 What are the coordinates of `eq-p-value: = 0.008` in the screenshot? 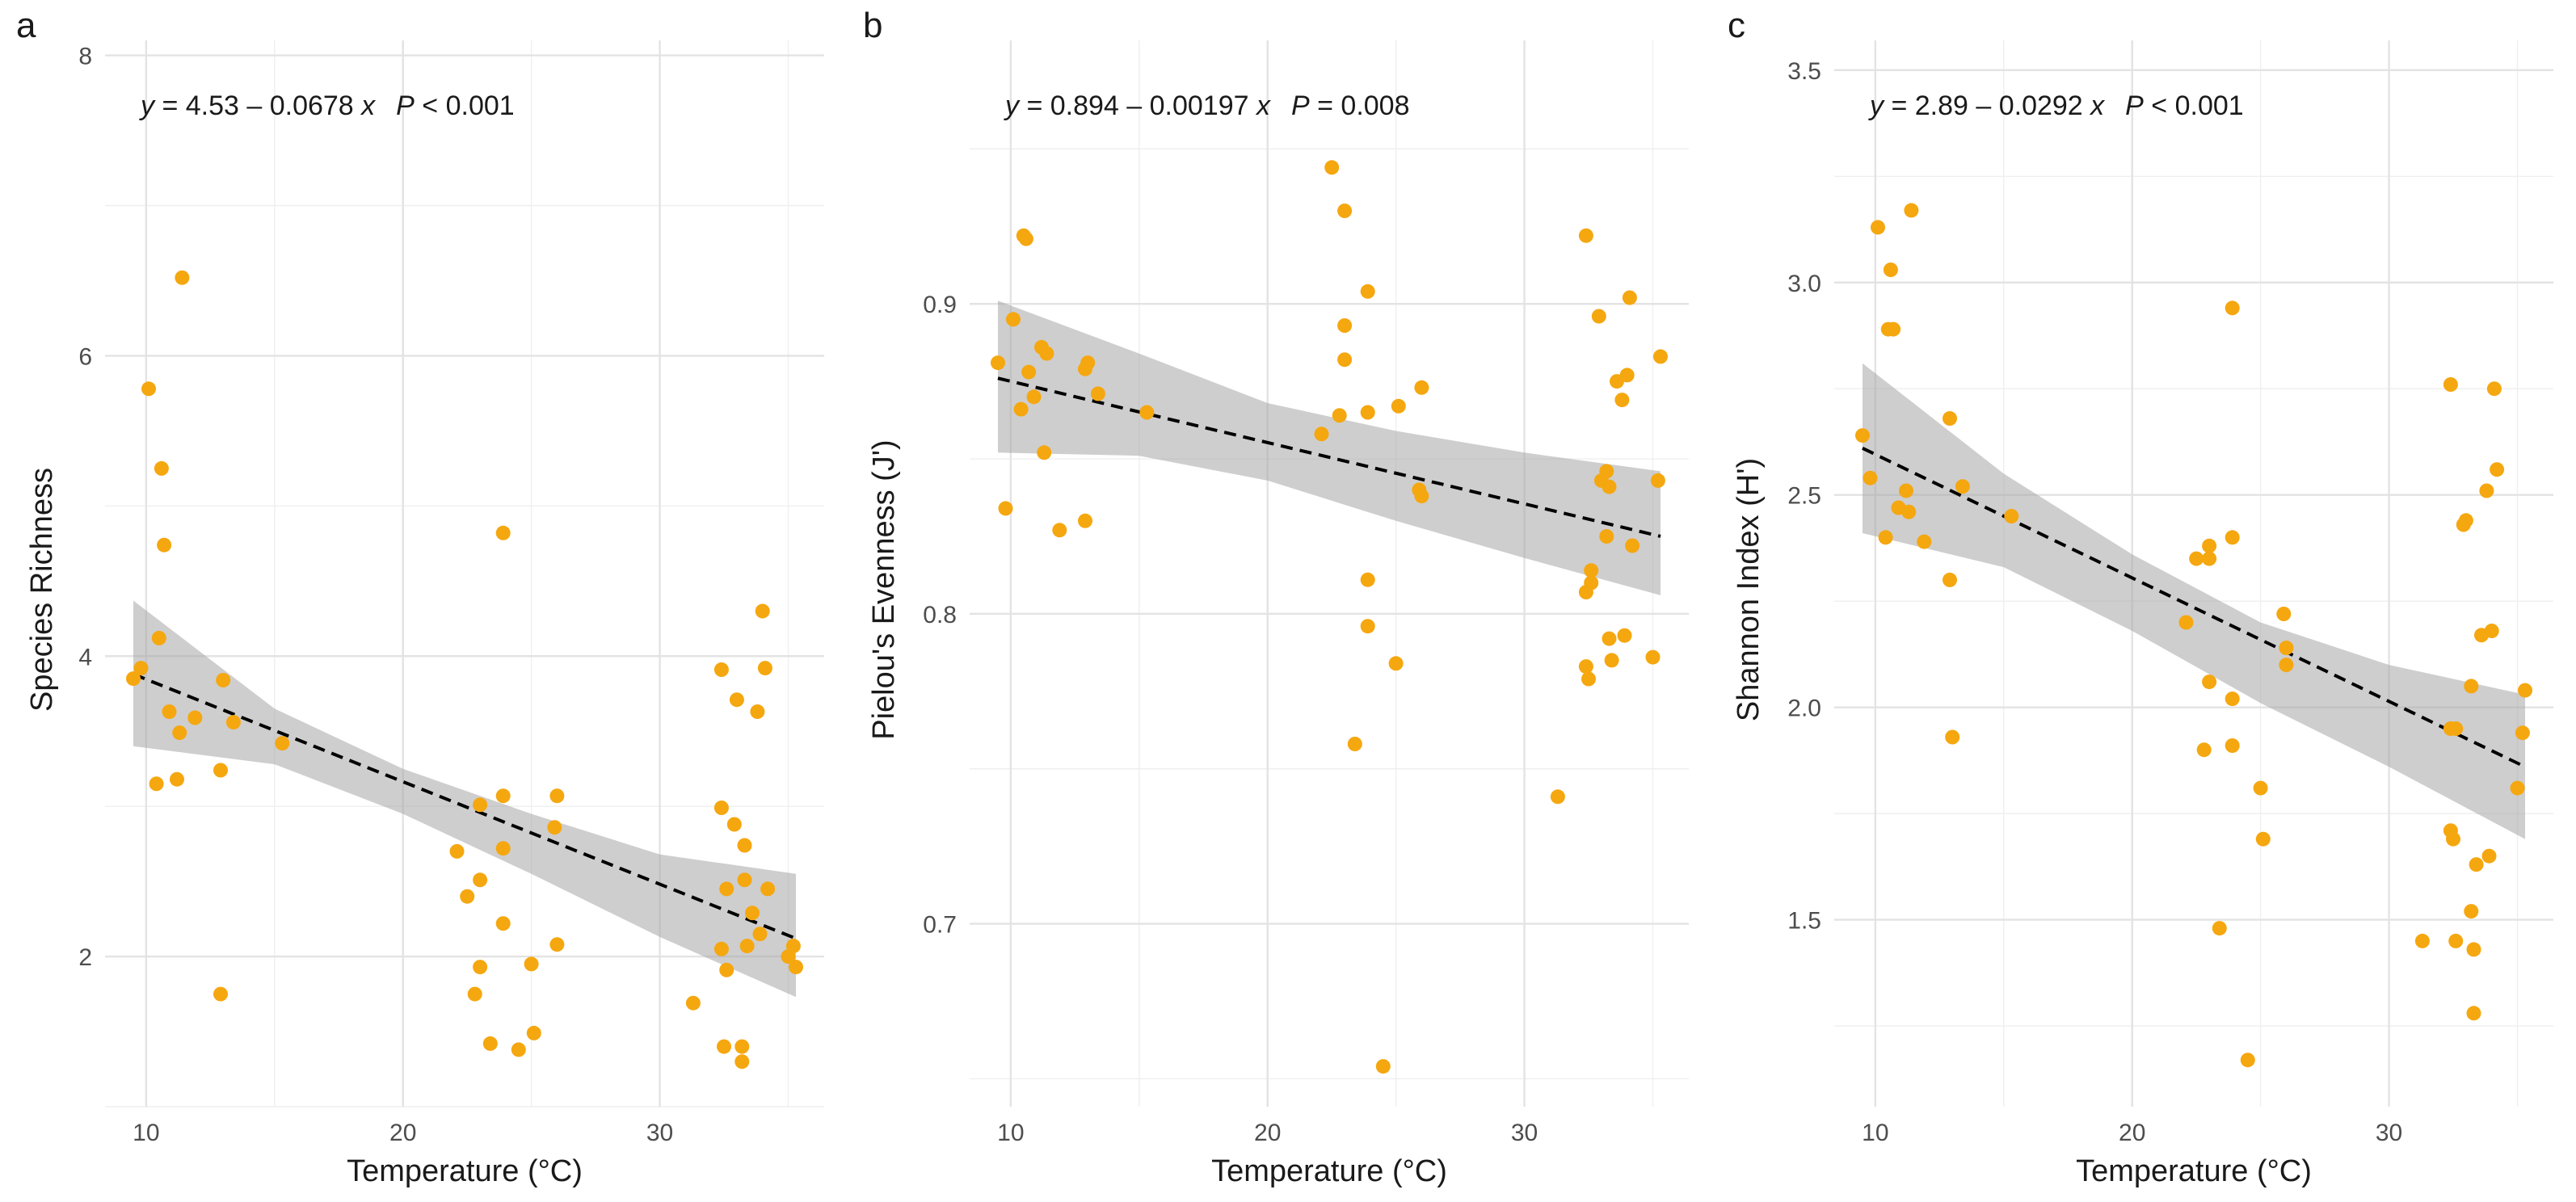 It's located at (1360, 105).